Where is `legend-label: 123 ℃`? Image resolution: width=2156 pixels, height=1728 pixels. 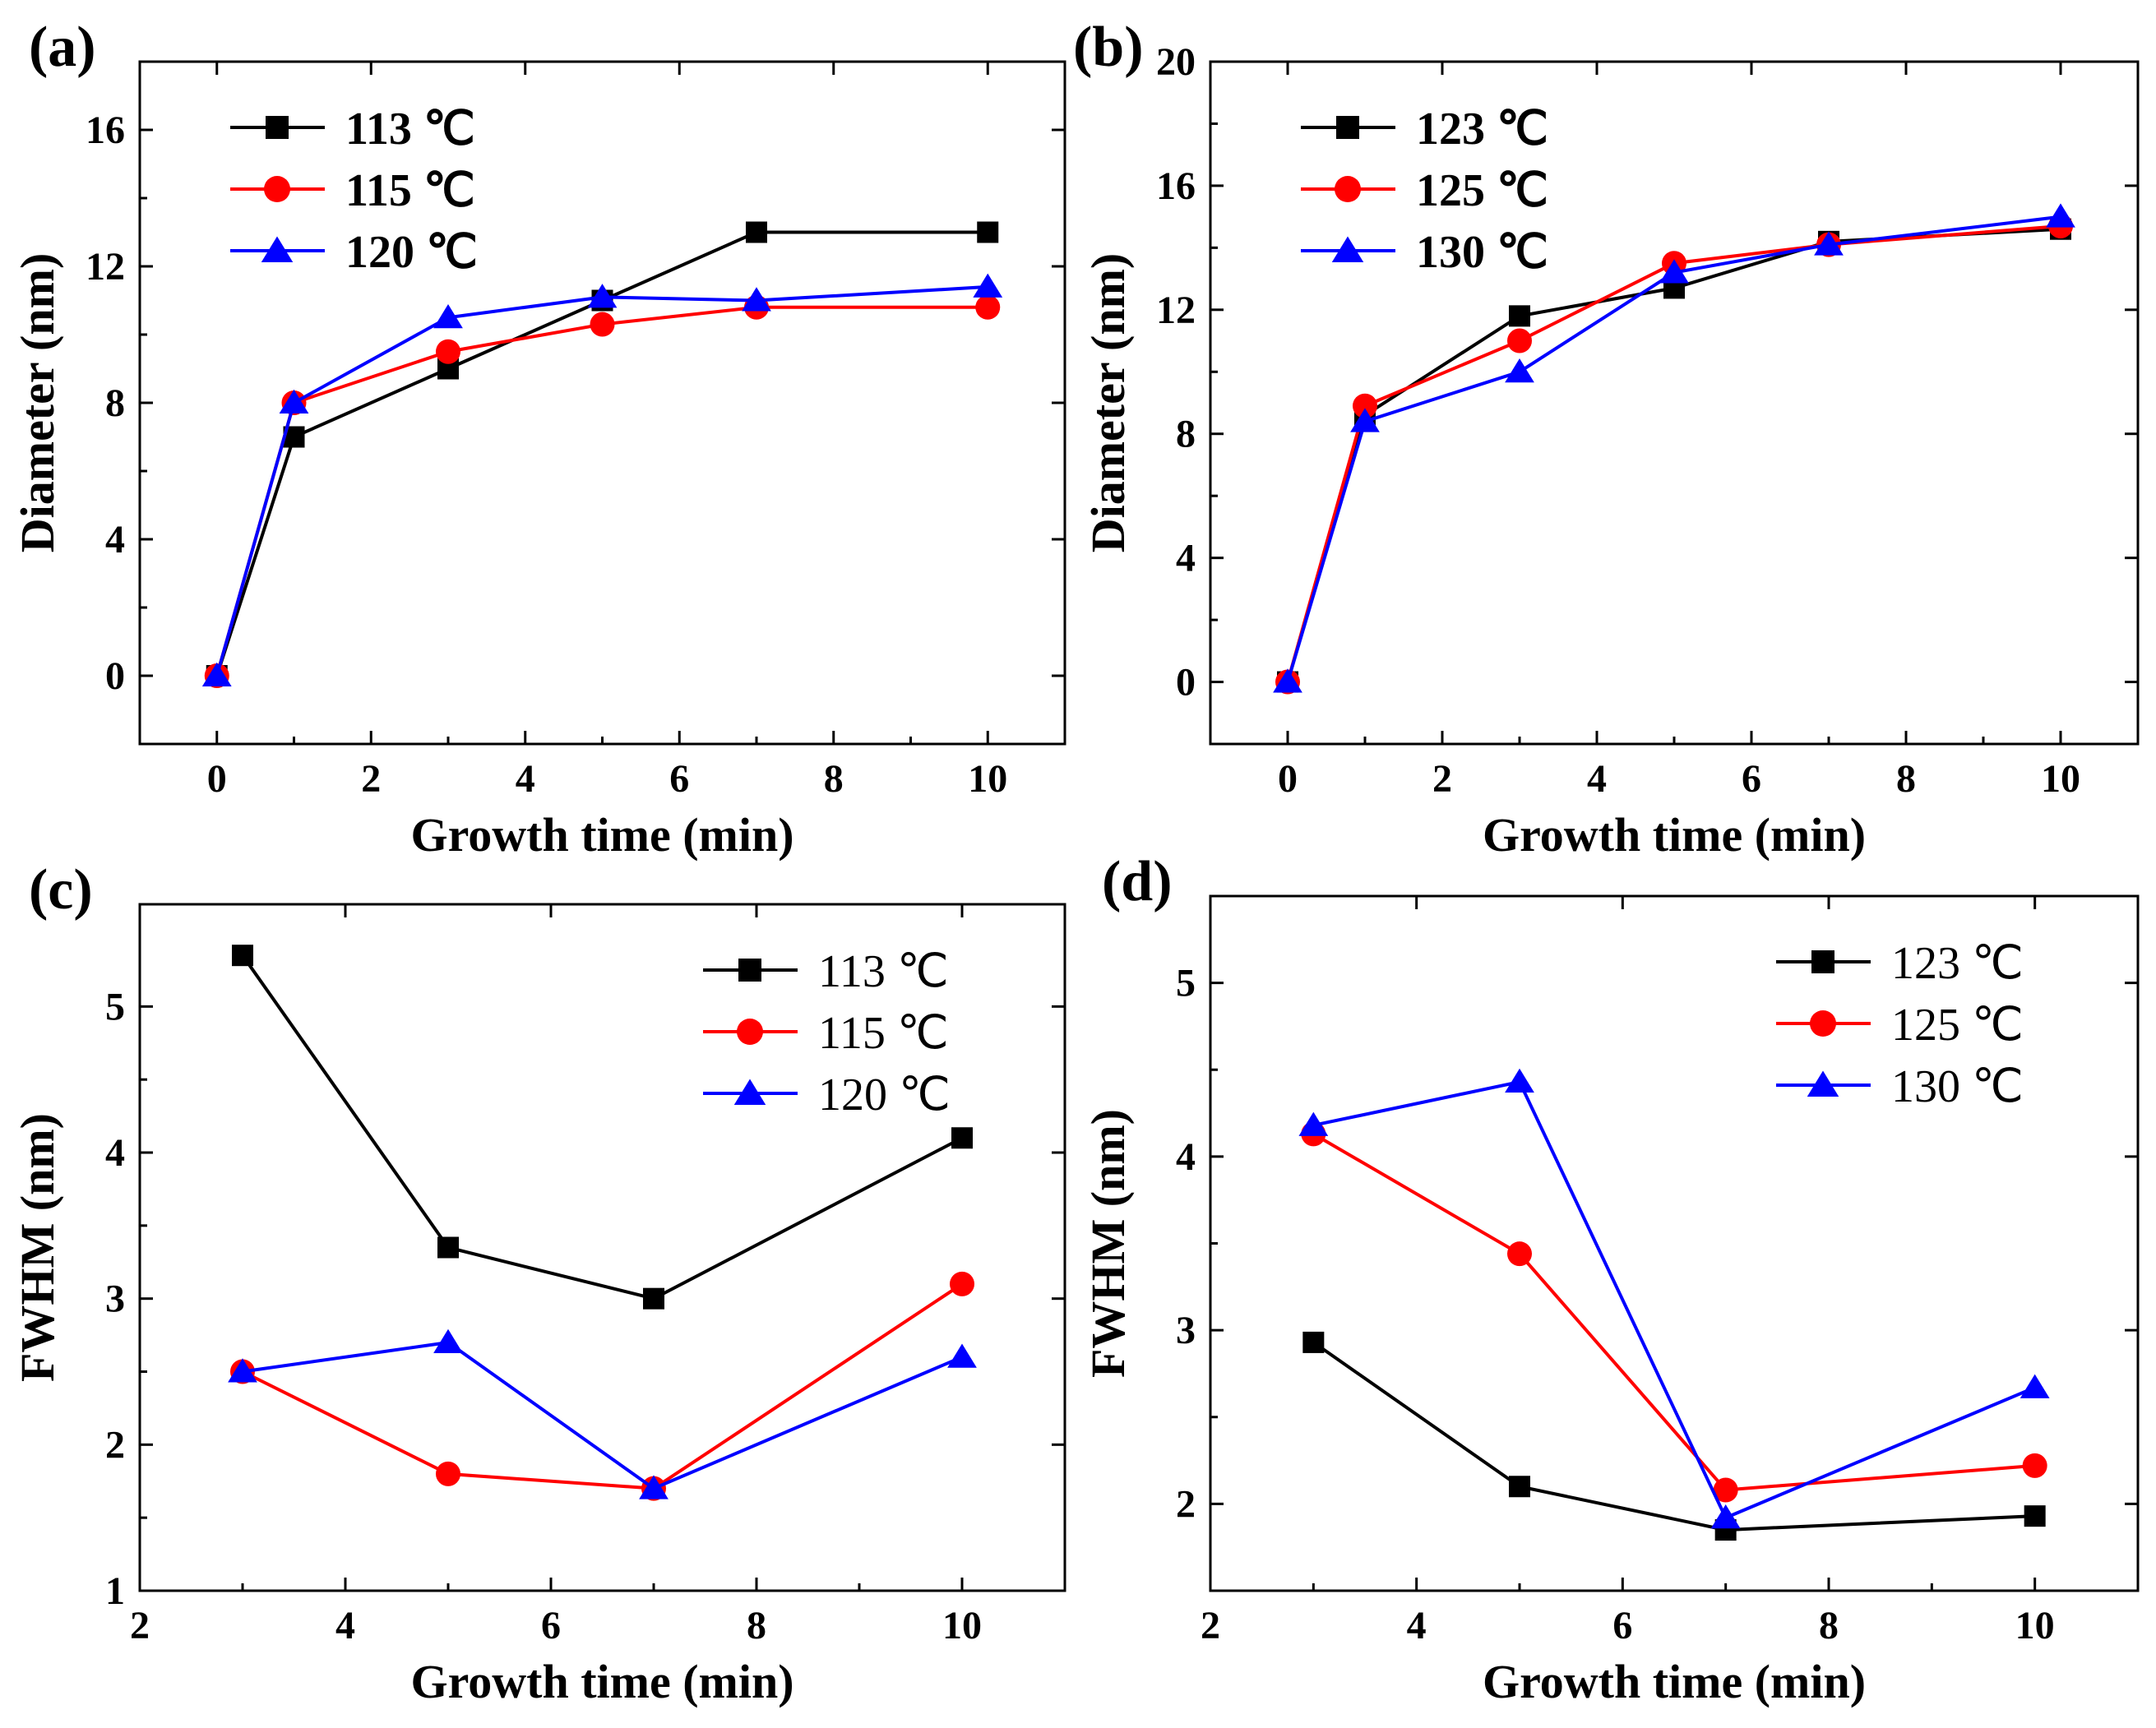 legend-label: 123 ℃ is located at coordinates (1957, 963).